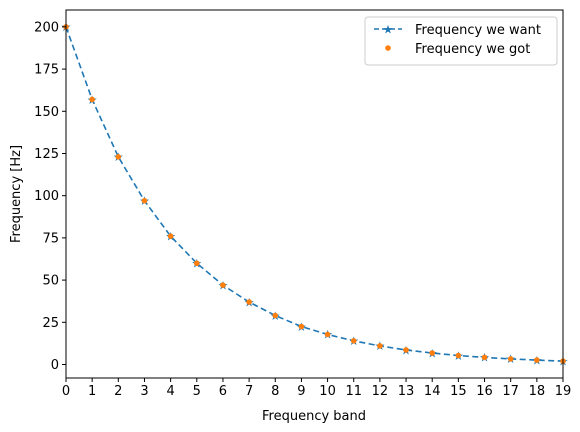 Image resolution: width=580 pixels, height=432 pixels. What do you see at coordinates (327, 391) in the screenshot?
I see `x-tick-label: 10` at bounding box center [327, 391].